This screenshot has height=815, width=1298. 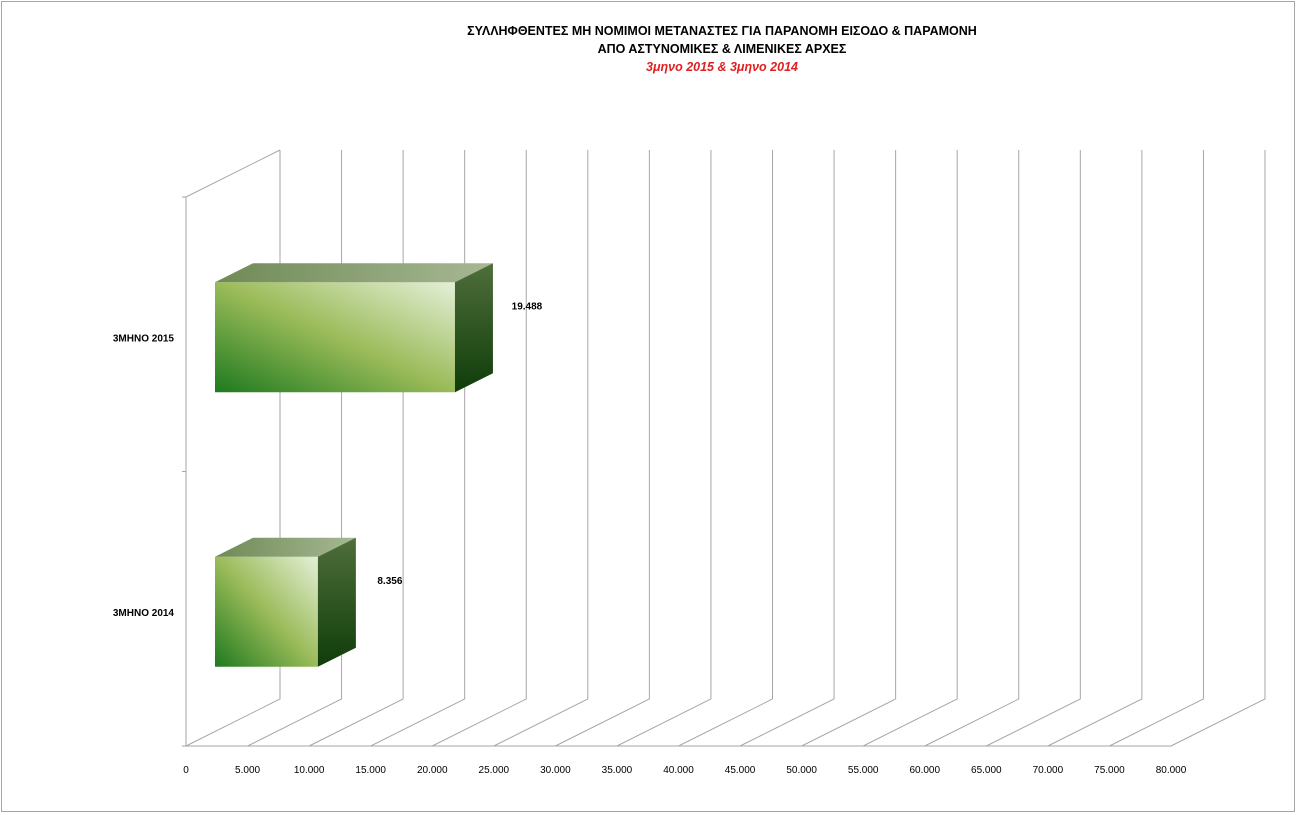 I want to click on x-tick-label: 65.000, so click(x=986, y=770).